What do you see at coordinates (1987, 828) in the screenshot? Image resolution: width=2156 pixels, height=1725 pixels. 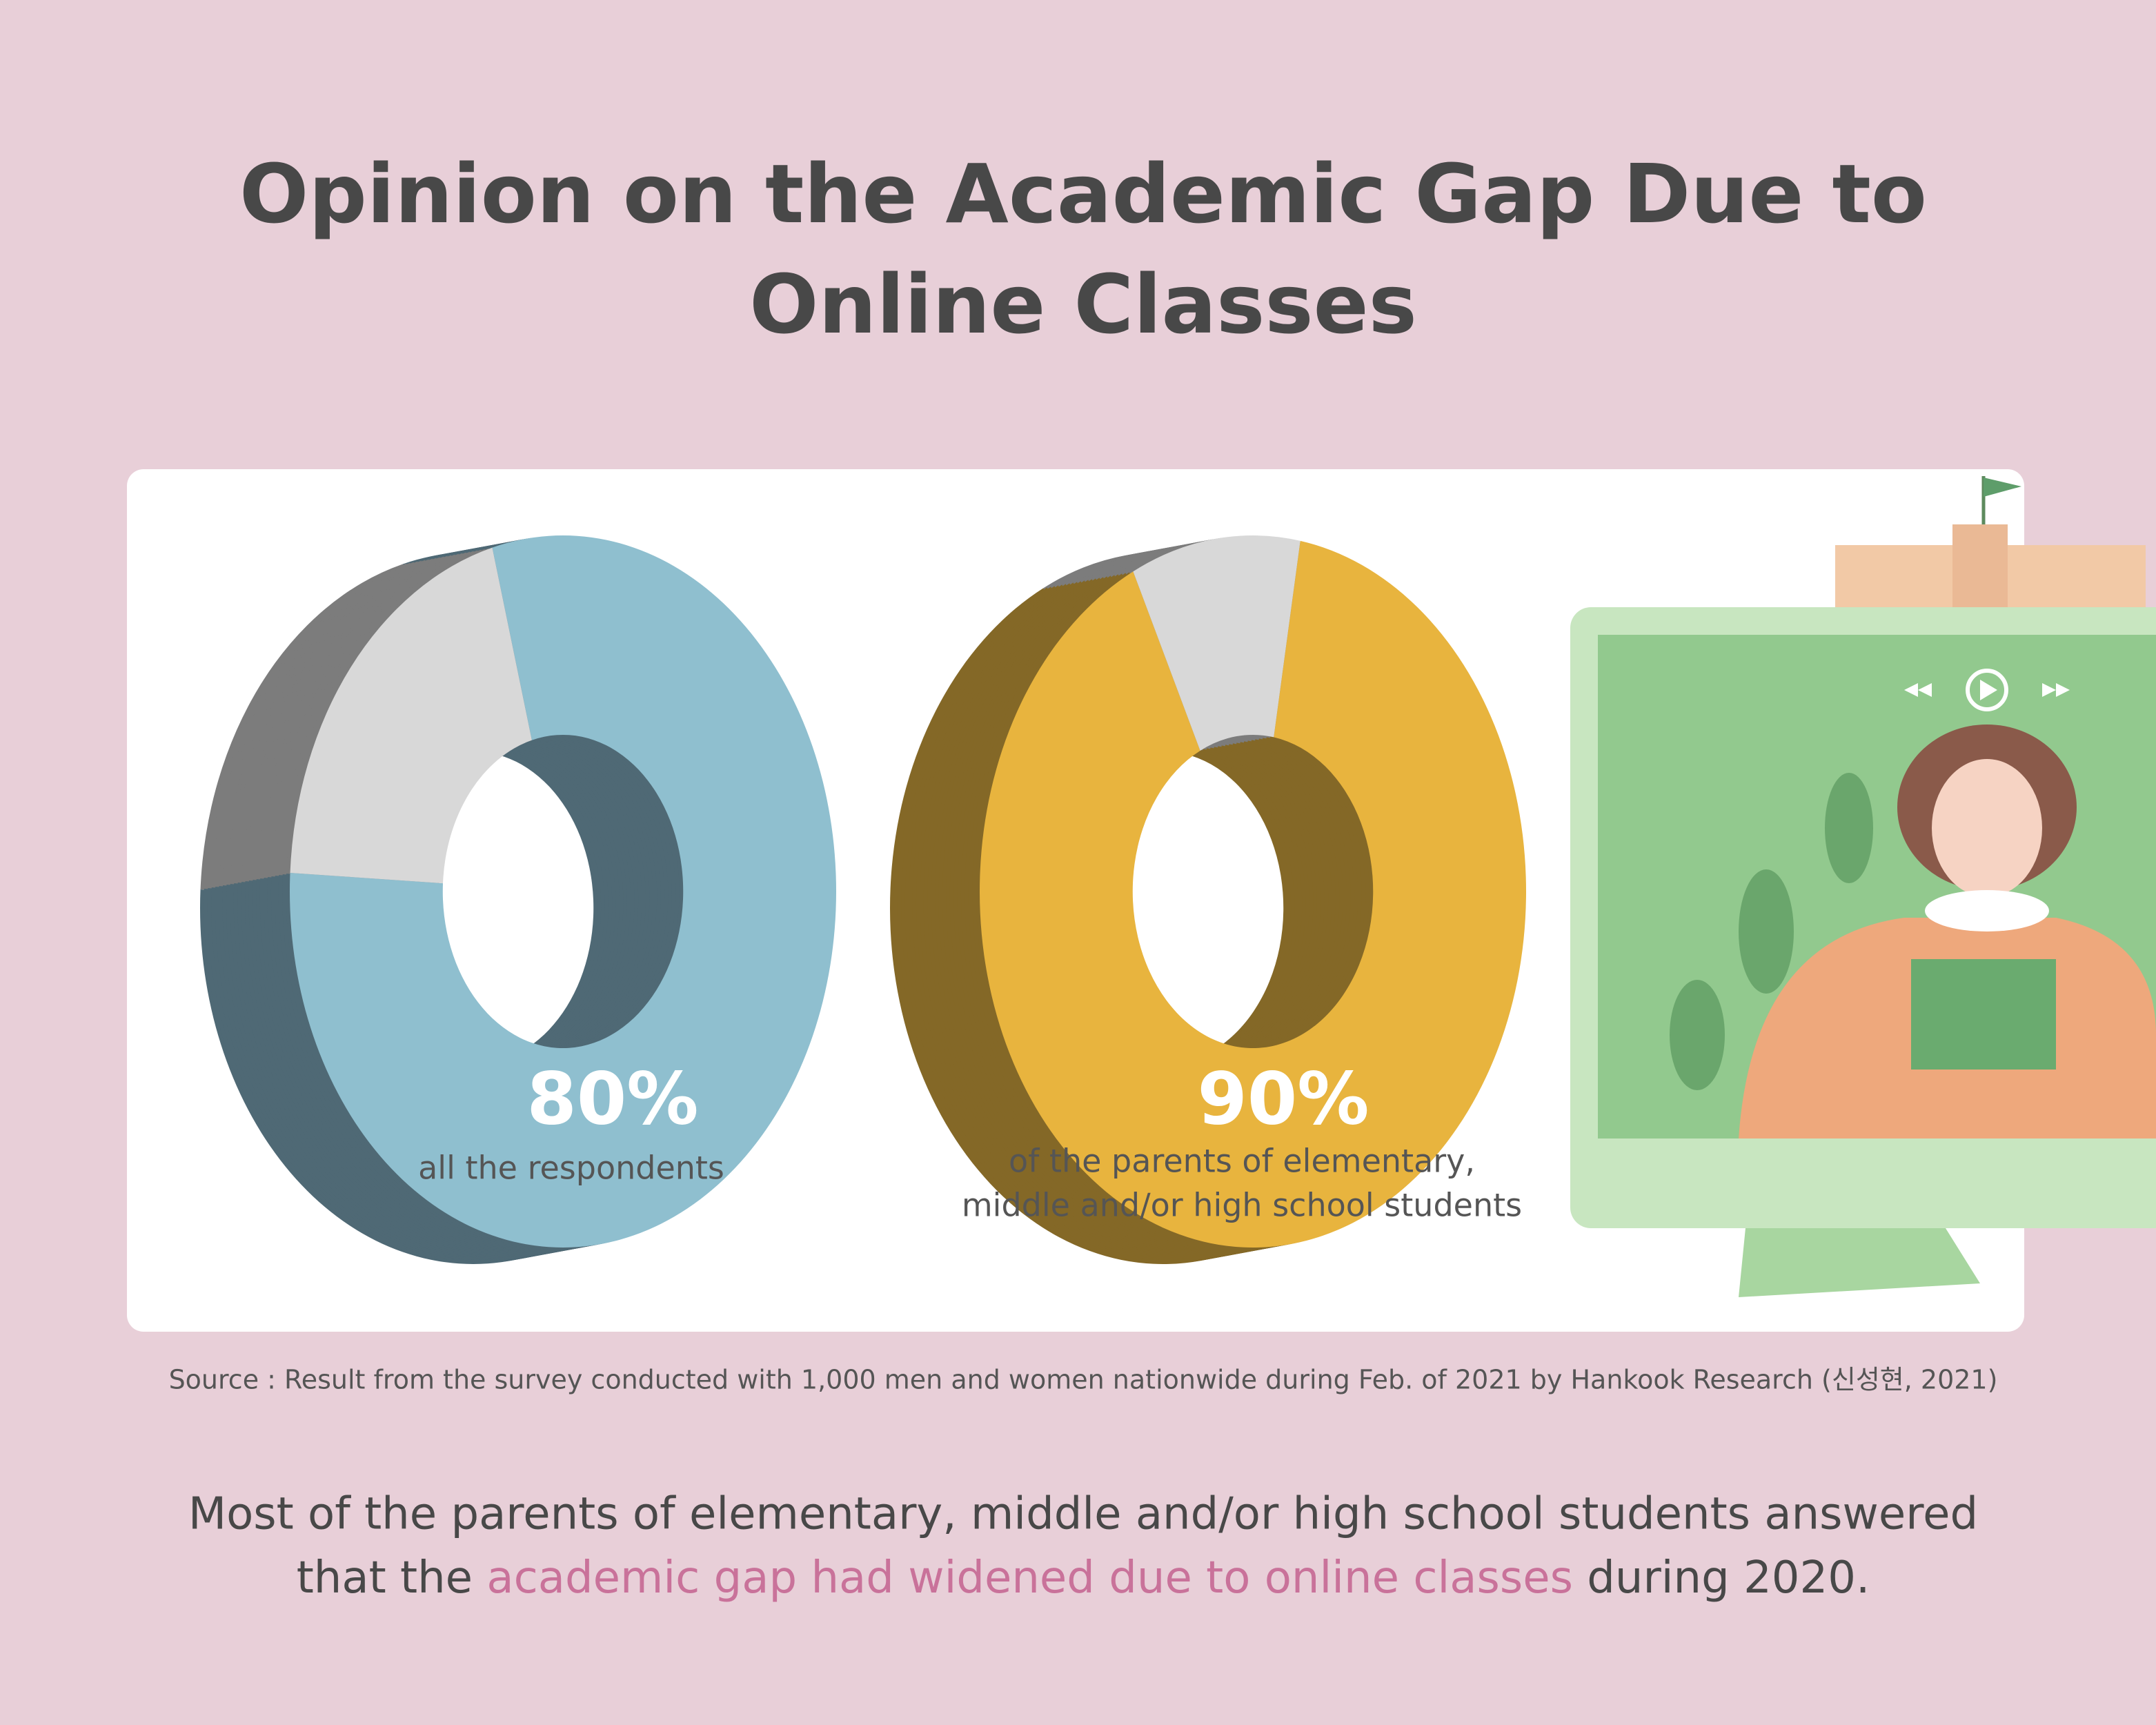 I see `teacher-face` at bounding box center [1987, 828].